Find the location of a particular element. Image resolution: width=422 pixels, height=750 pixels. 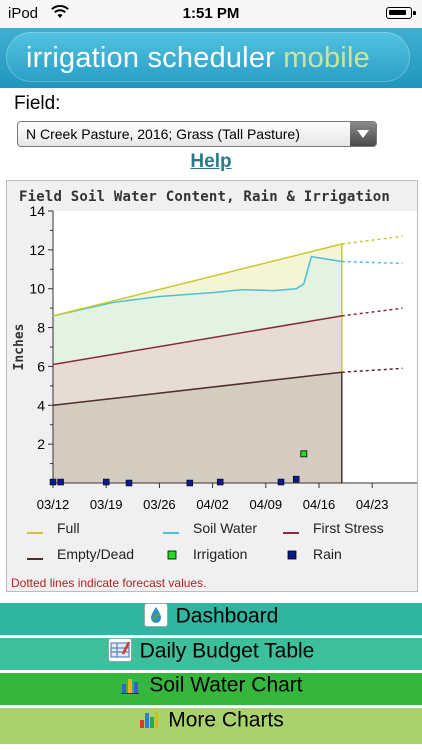

x-tick-label: 04/09 is located at coordinates (266, 504).